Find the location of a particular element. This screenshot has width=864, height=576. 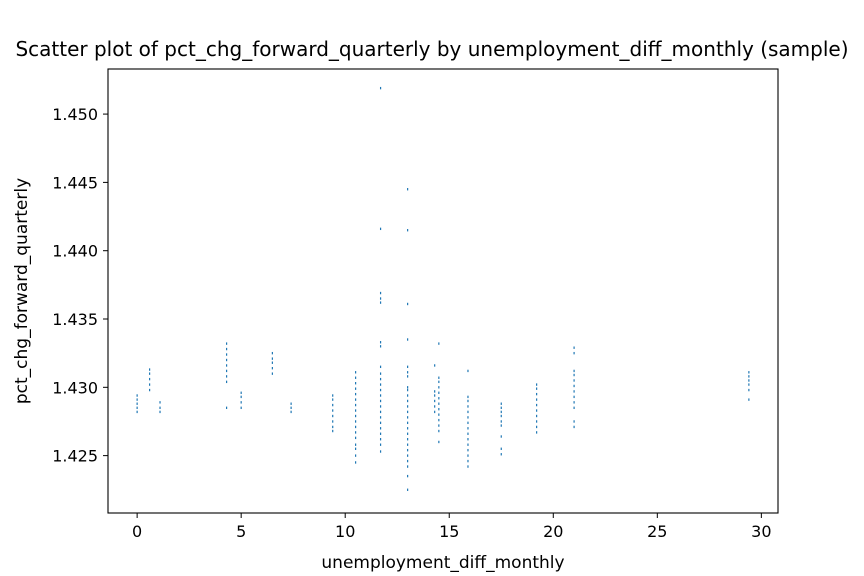

x-tick-label: 0 is located at coordinates (137, 531).